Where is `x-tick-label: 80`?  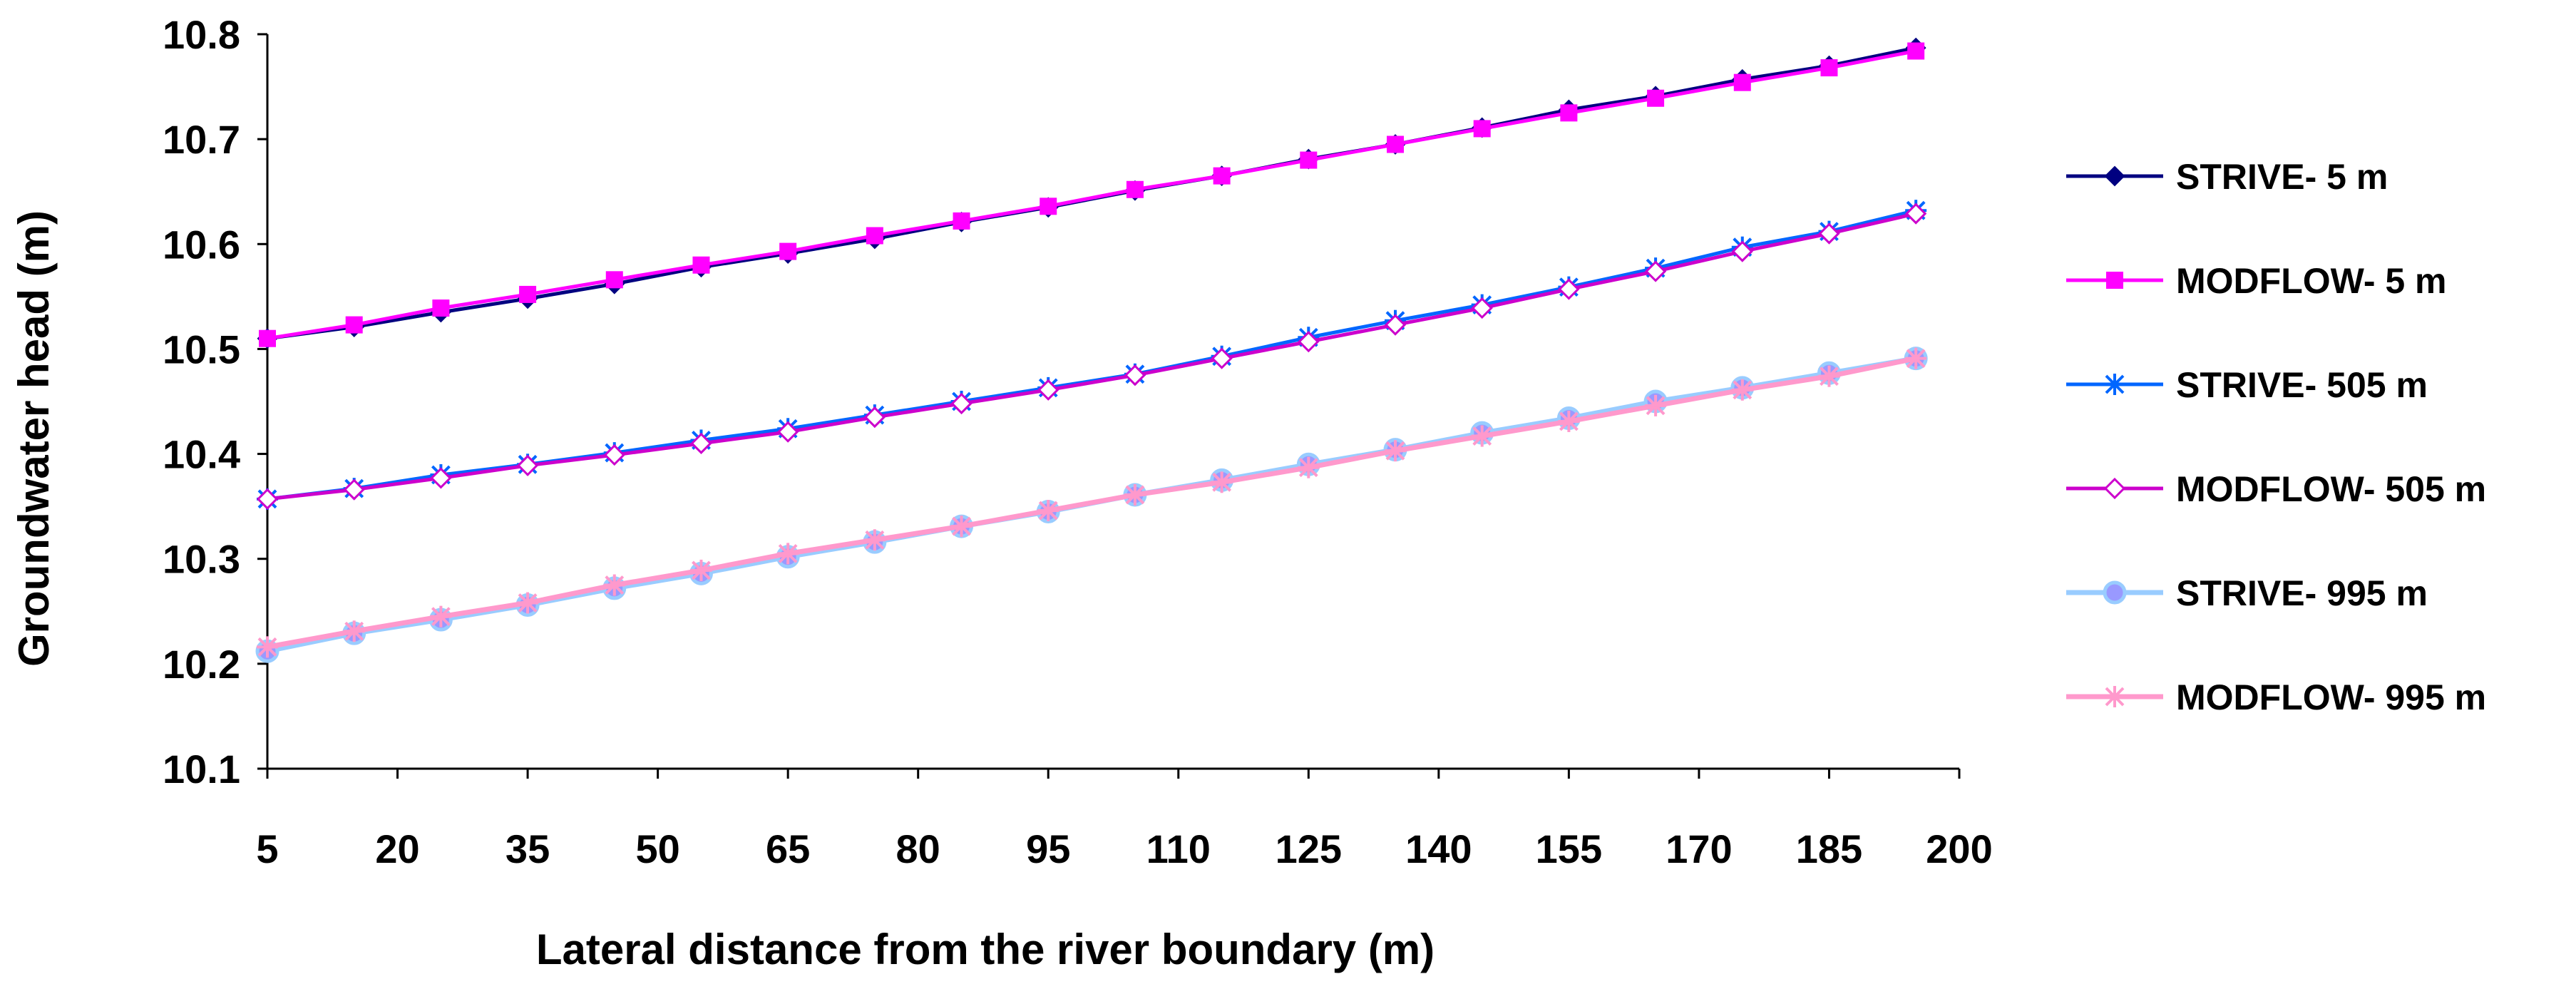
x-tick-label: 80 is located at coordinates (918, 848).